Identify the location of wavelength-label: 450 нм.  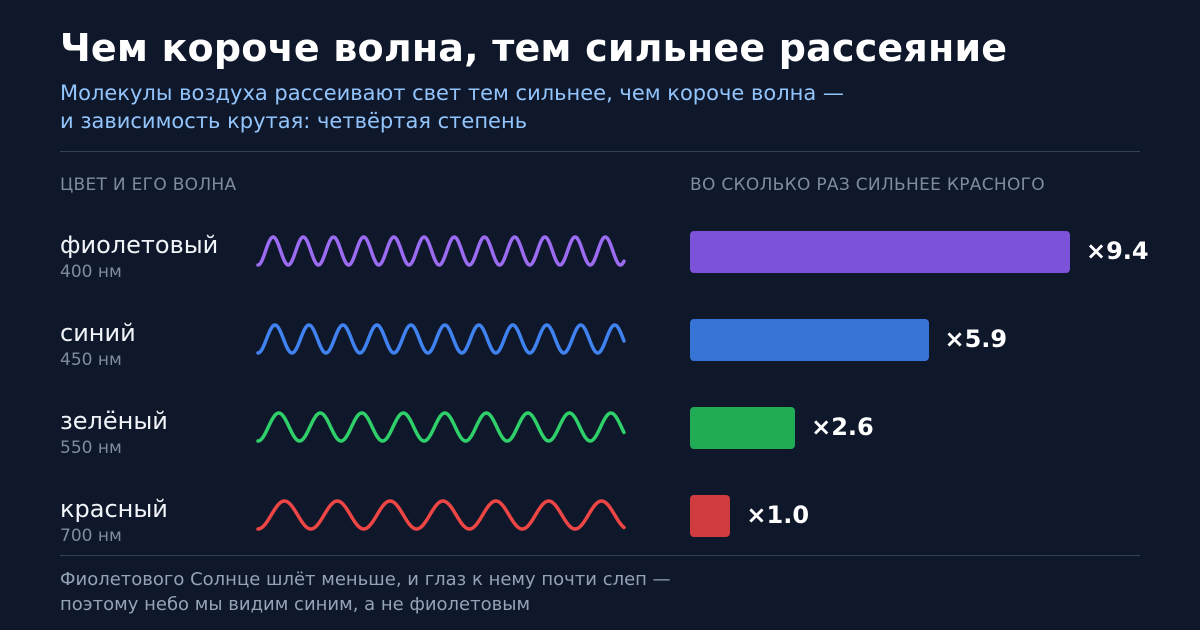
(91, 360).